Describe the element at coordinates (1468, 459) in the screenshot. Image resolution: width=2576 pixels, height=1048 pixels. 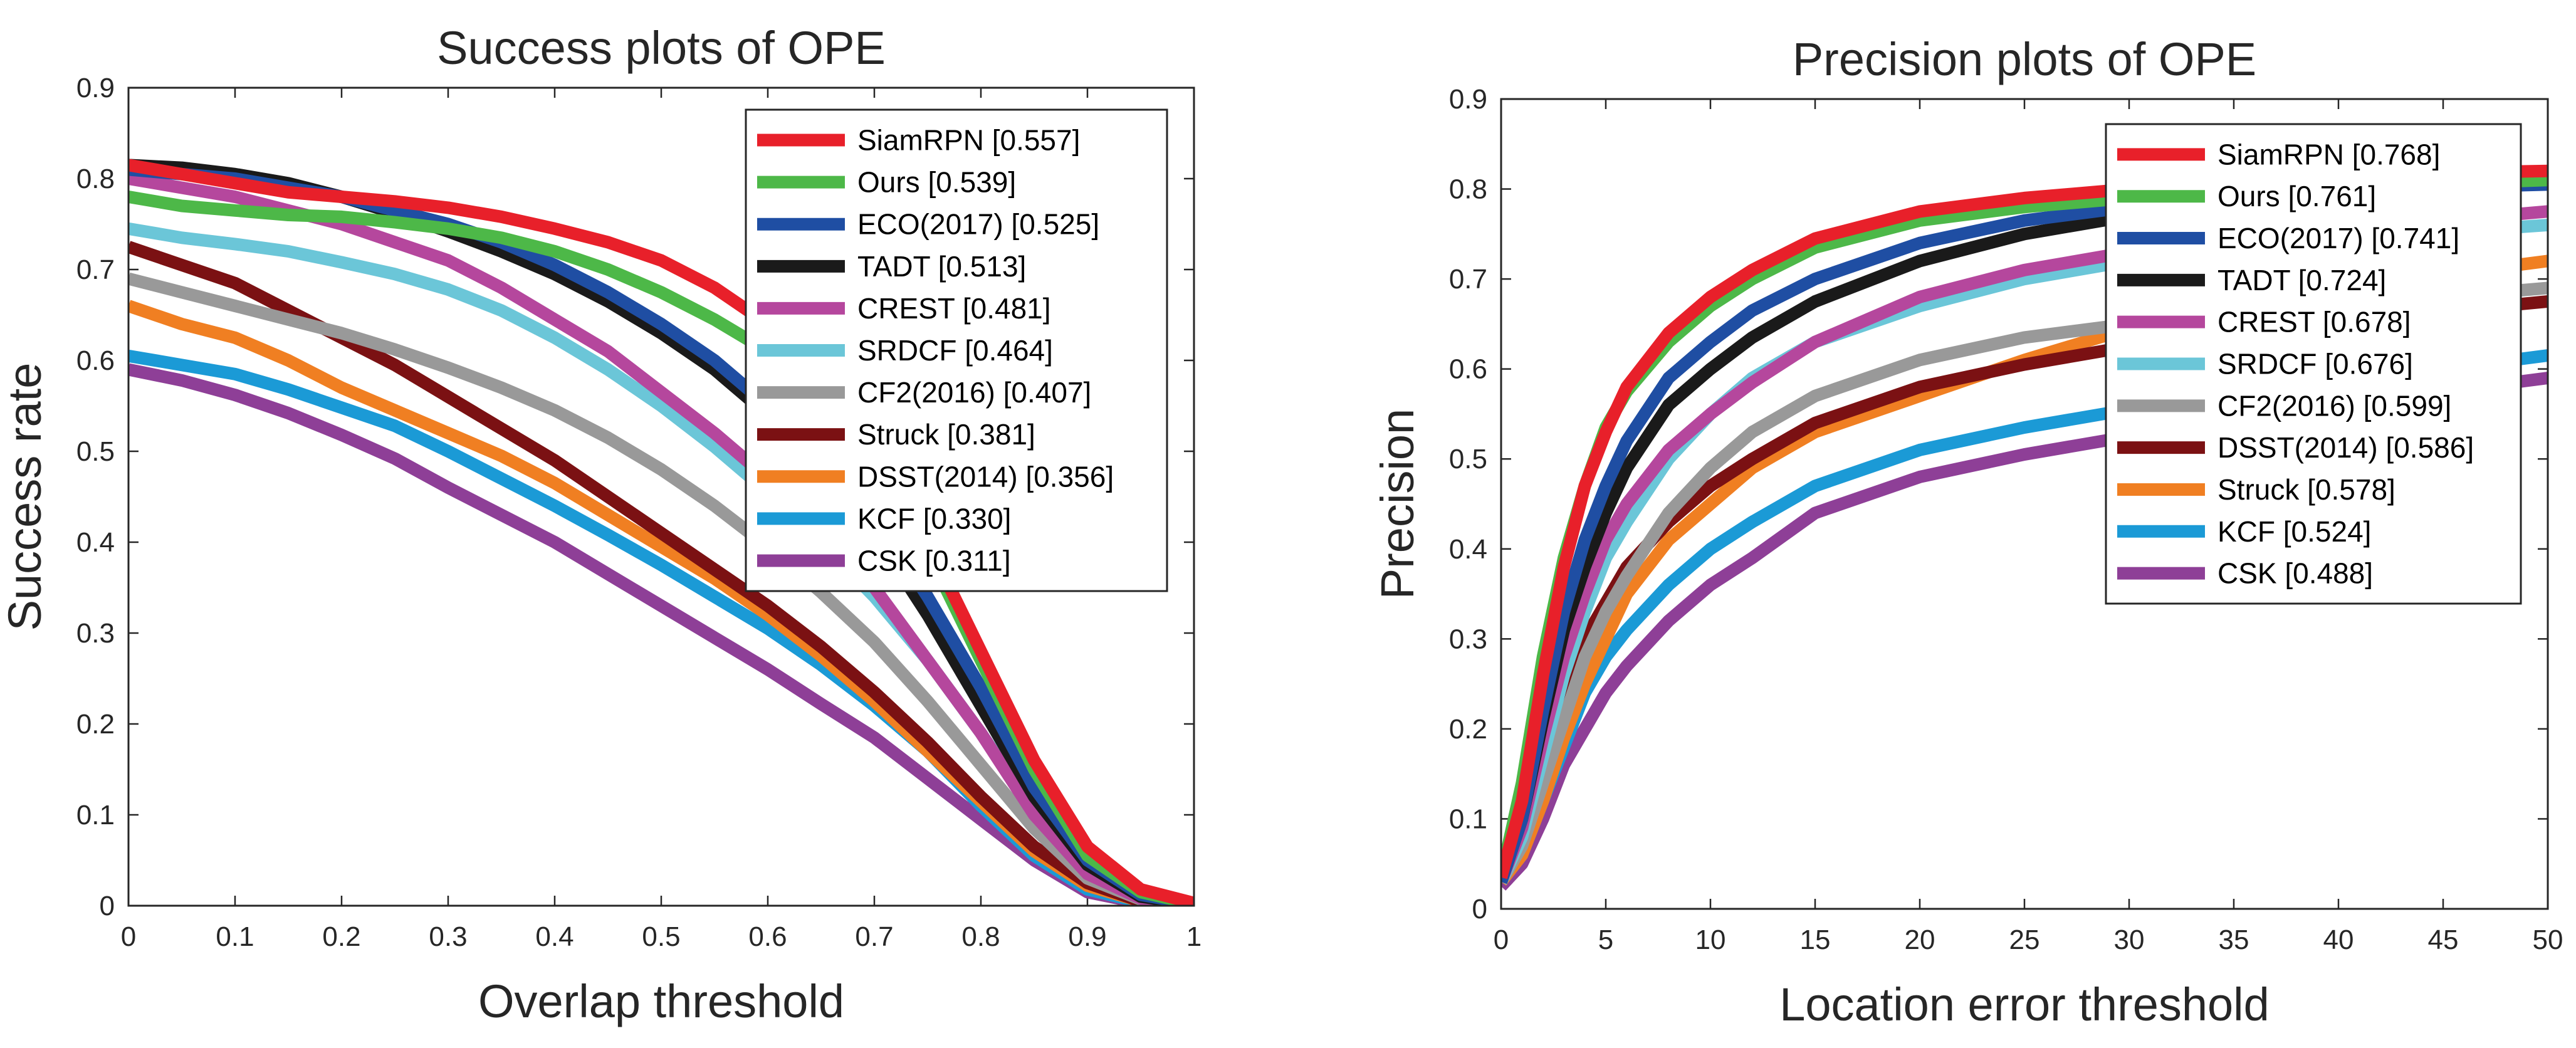
I see `precision-y-tick-label: 0.5` at that location.